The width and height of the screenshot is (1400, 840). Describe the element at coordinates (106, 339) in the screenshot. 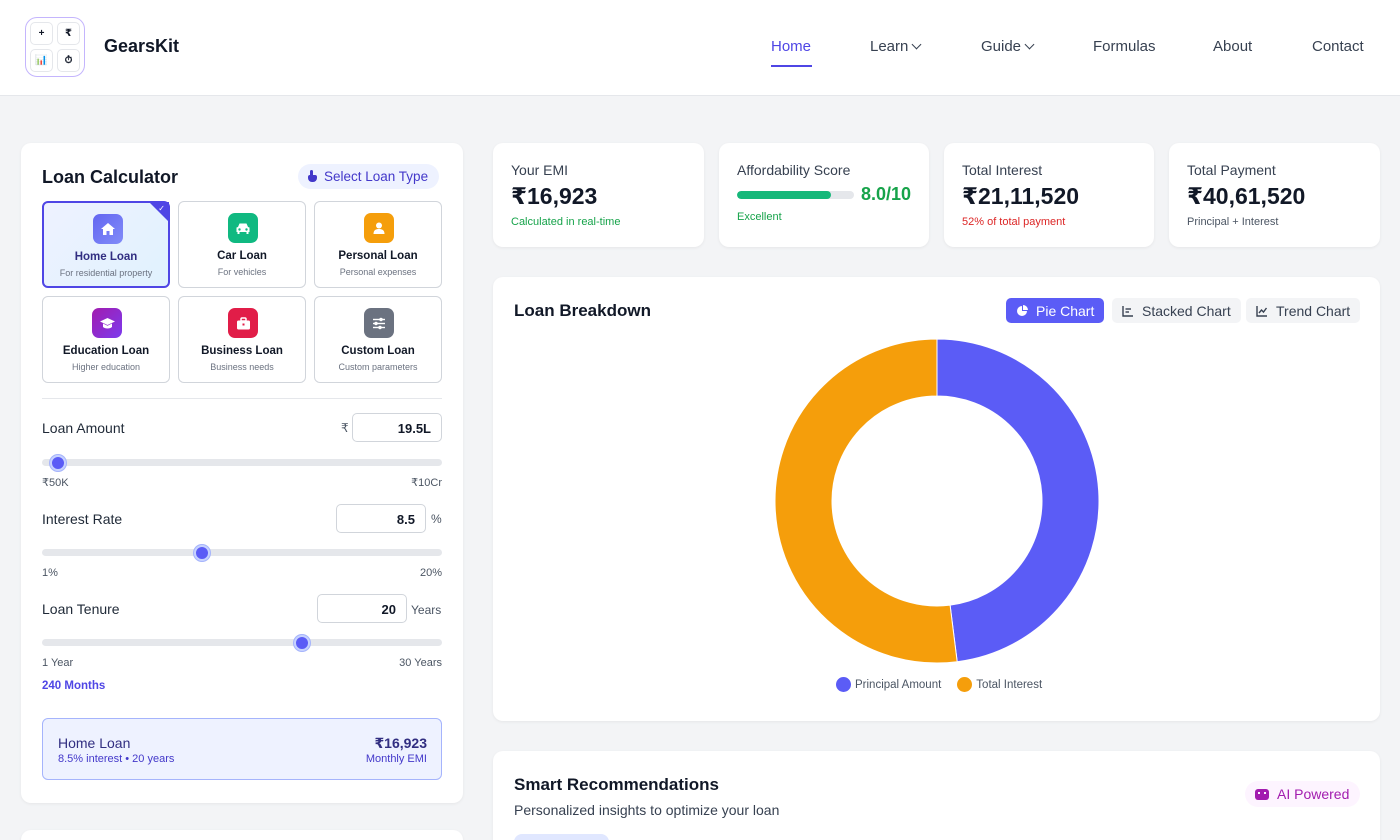

I see `loan-type-education: Education Loan Higher education` at that location.